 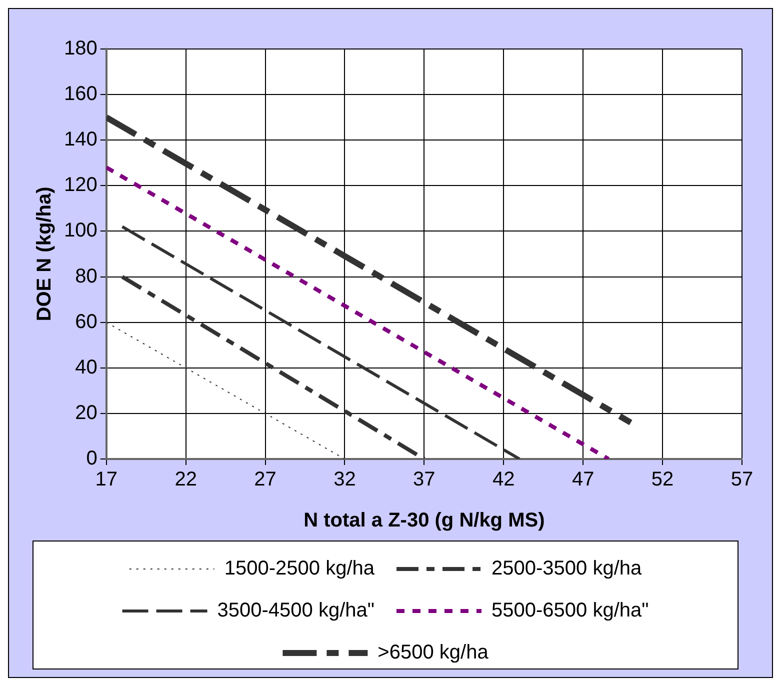 What do you see at coordinates (503, 479) in the screenshot?
I see `x-tick-label: 42` at bounding box center [503, 479].